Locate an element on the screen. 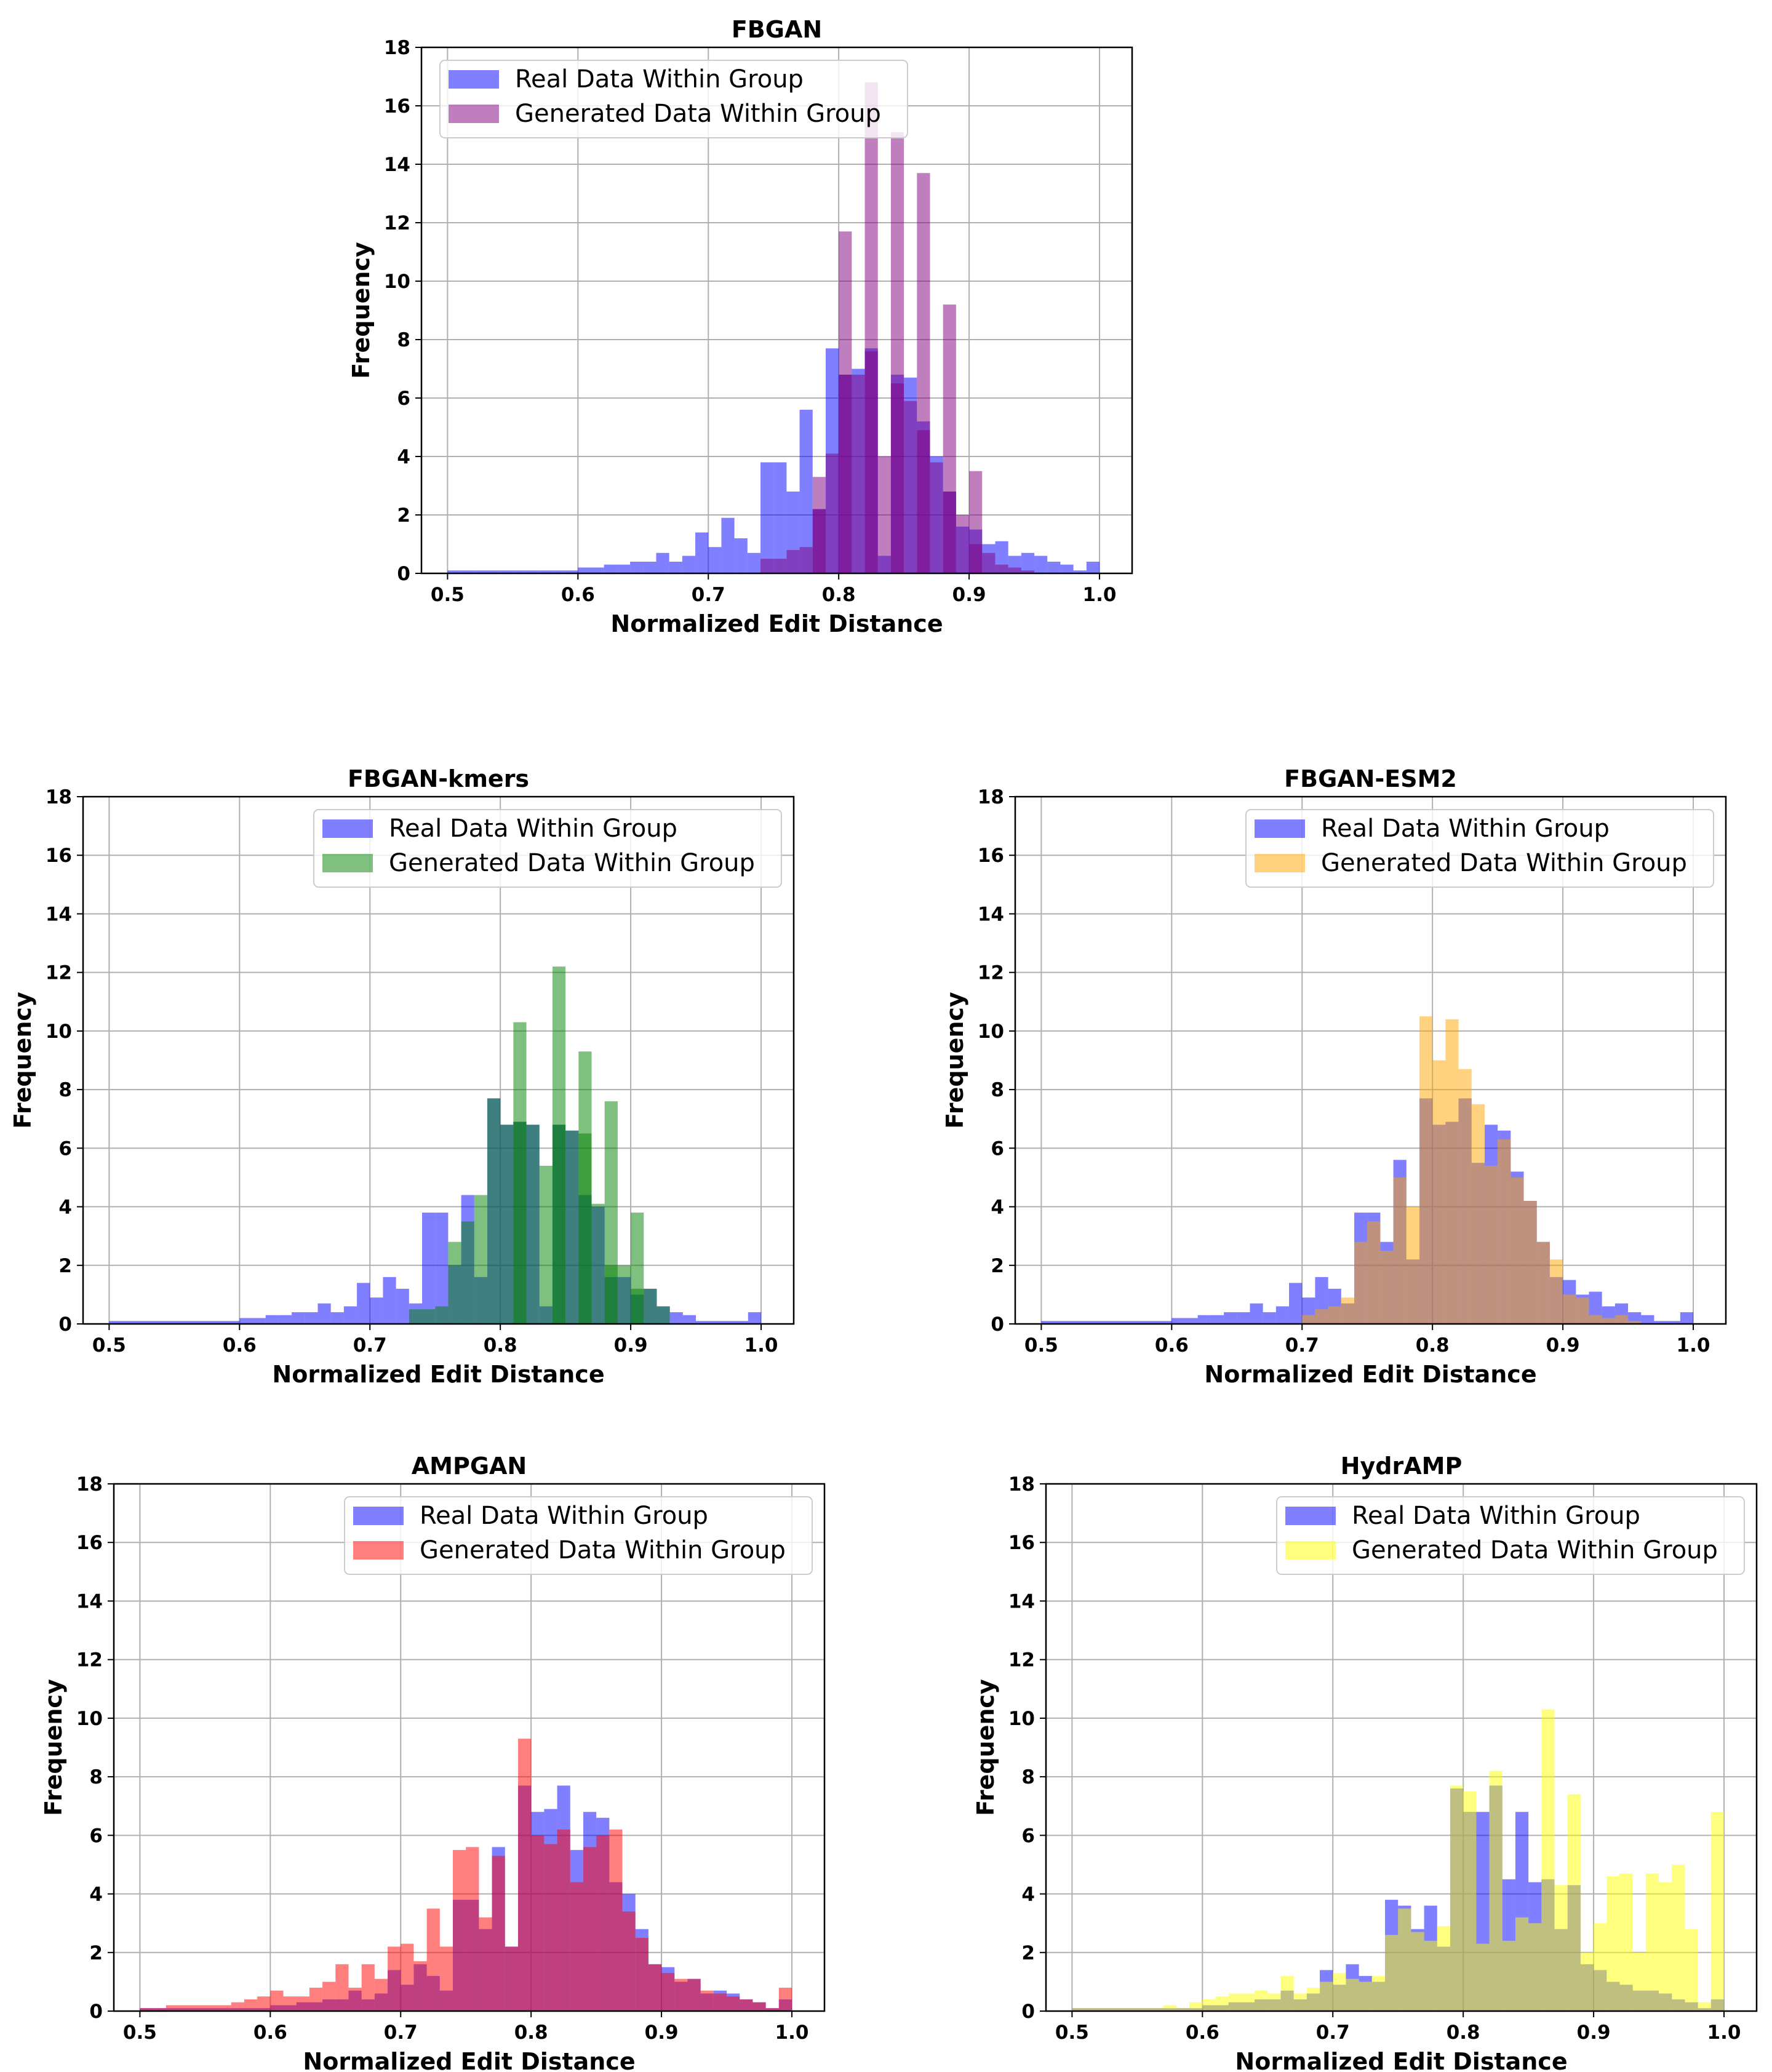 The width and height of the screenshot is (1772, 2072). legend-label: Generated Data Within Group is located at coordinates (1504, 863).